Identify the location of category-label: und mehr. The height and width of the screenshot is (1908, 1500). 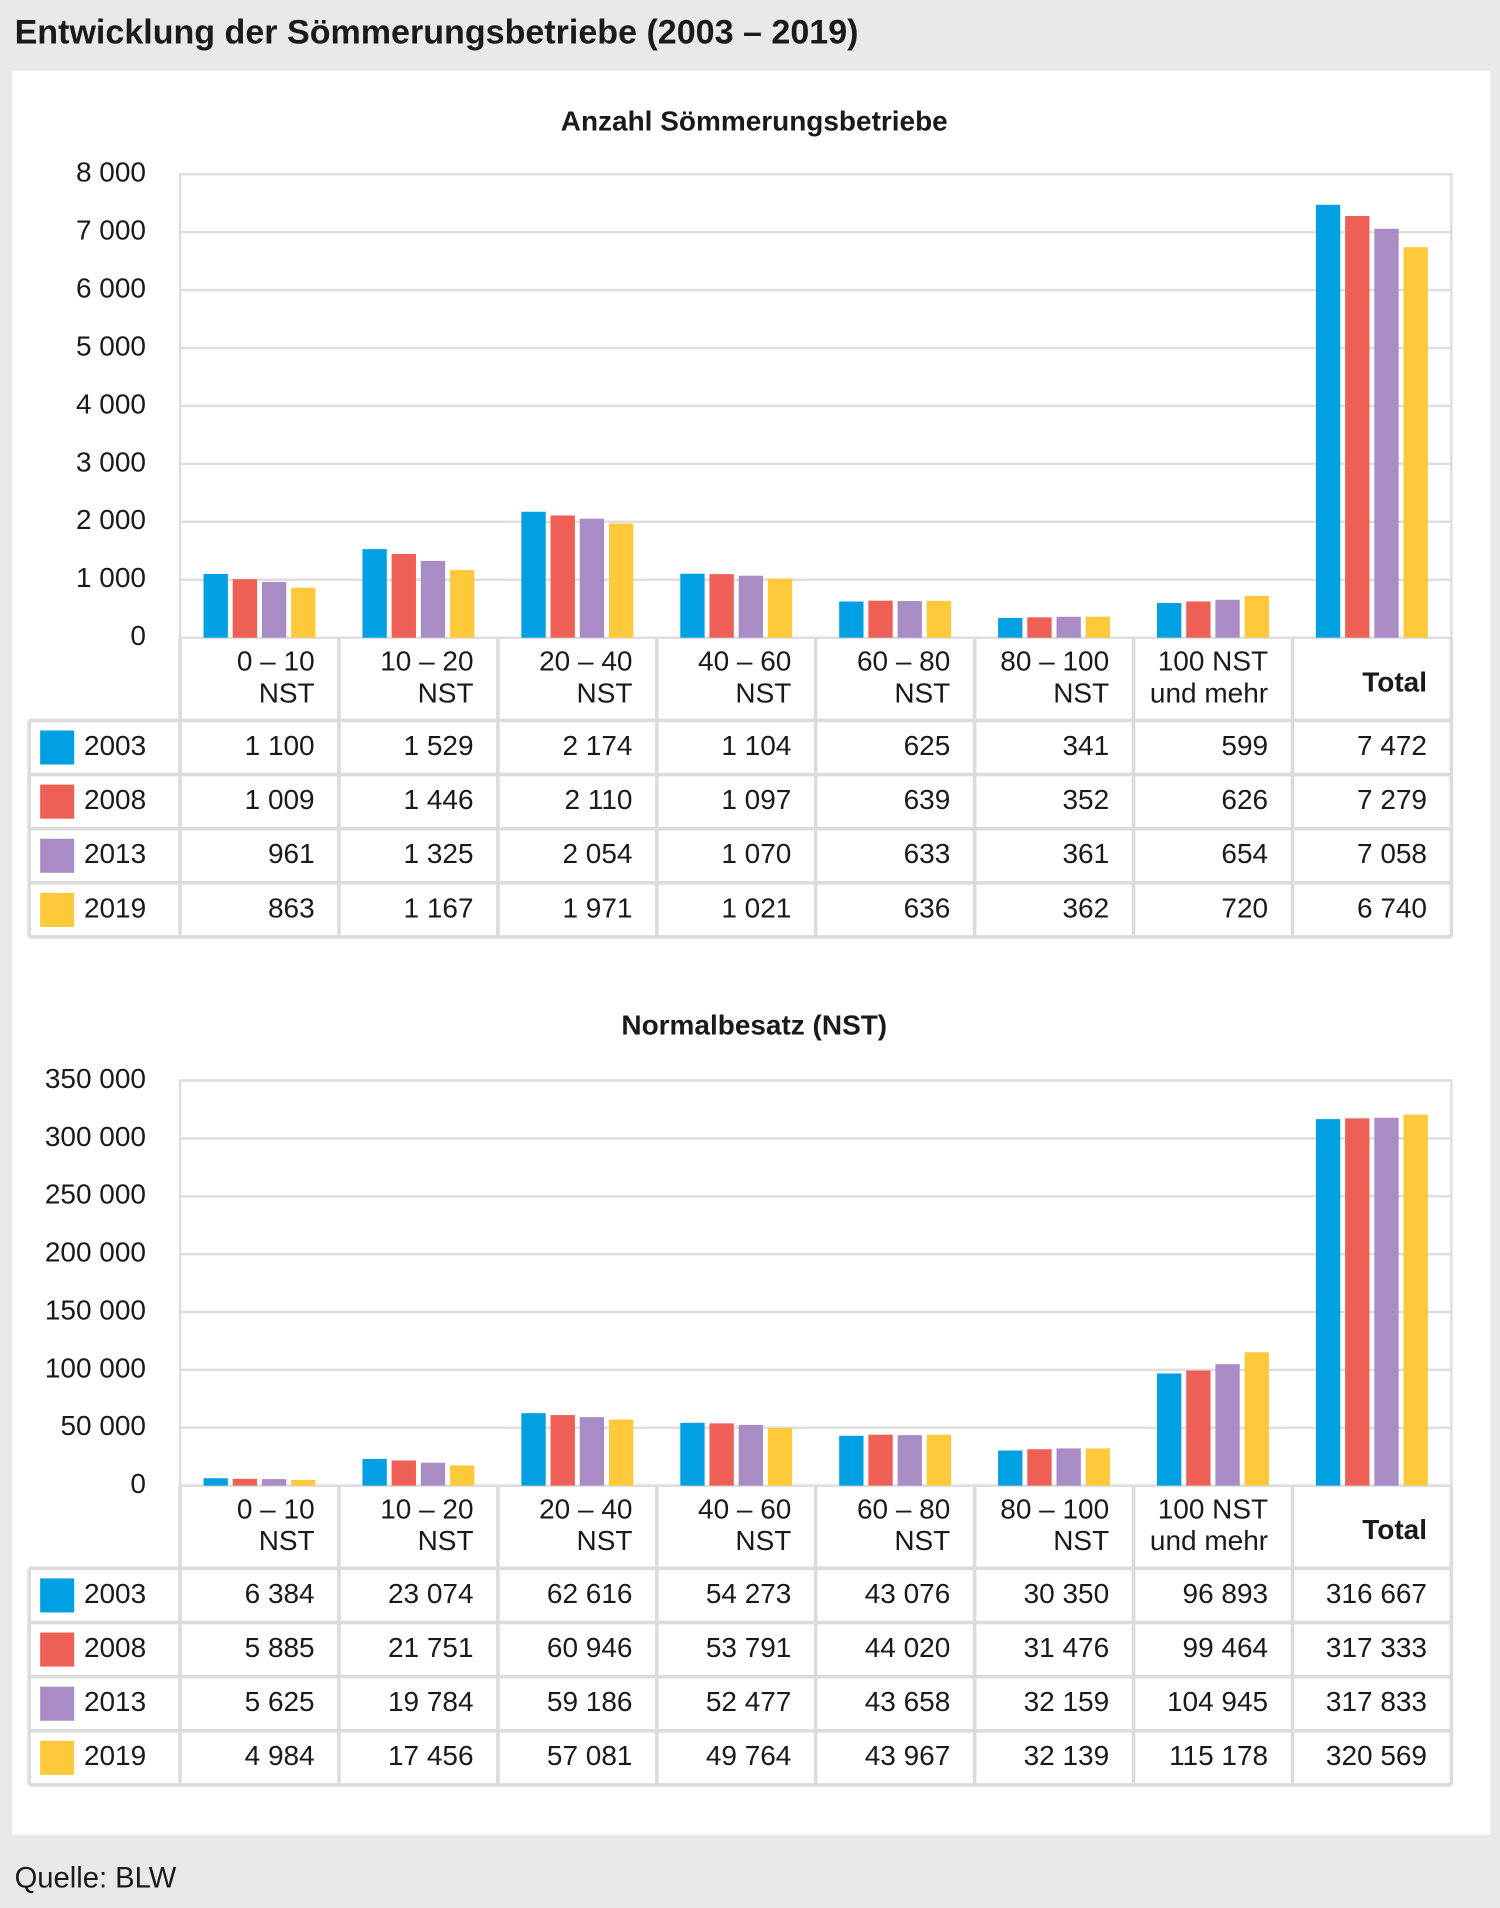
(1209, 692).